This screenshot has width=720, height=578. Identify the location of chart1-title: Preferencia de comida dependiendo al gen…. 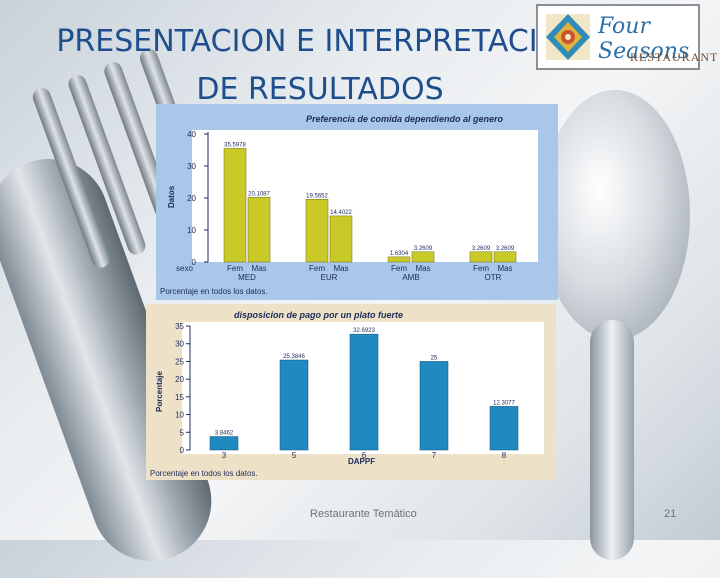
(405, 119).